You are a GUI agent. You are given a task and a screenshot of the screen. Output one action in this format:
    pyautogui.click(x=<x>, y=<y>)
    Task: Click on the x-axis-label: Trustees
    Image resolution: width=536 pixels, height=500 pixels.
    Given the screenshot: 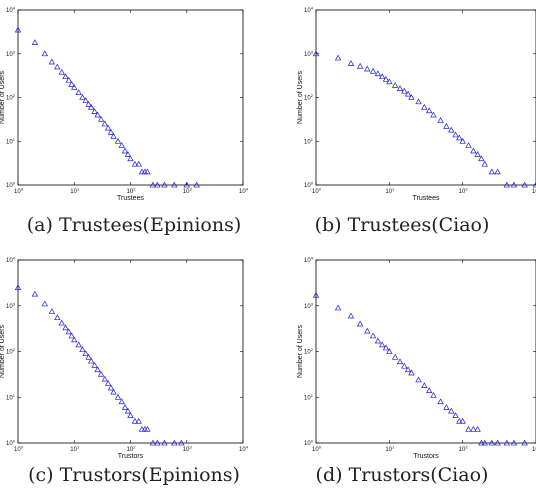 What is the action you would take?
    pyautogui.click(x=130, y=198)
    